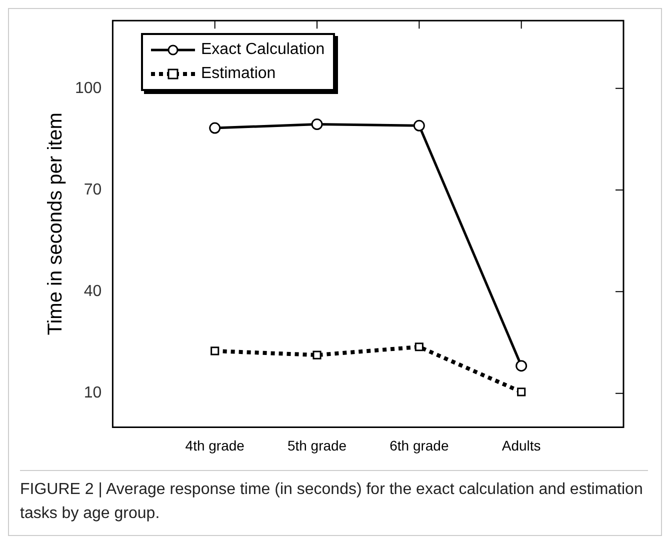 The image size is (670, 544). What do you see at coordinates (93, 393) in the screenshot?
I see `y-tick-label: 10` at bounding box center [93, 393].